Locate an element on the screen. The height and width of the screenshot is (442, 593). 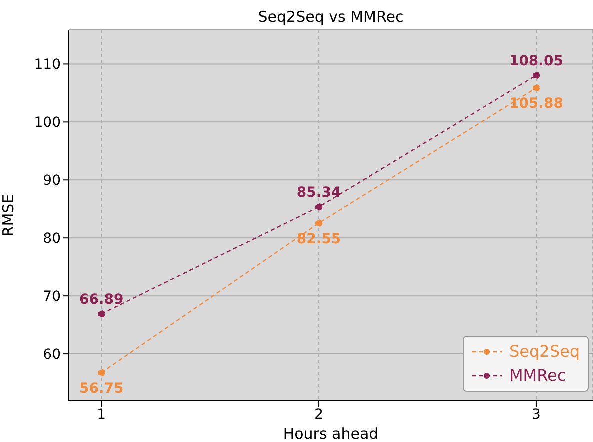
data-label: 85.34 is located at coordinates (319, 193).